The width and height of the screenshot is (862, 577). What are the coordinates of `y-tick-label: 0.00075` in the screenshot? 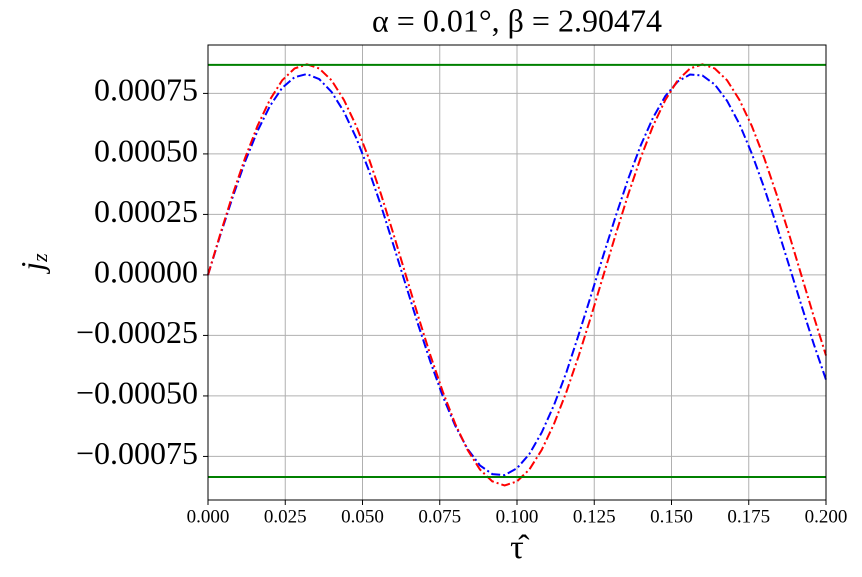 It's located at (146, 90).